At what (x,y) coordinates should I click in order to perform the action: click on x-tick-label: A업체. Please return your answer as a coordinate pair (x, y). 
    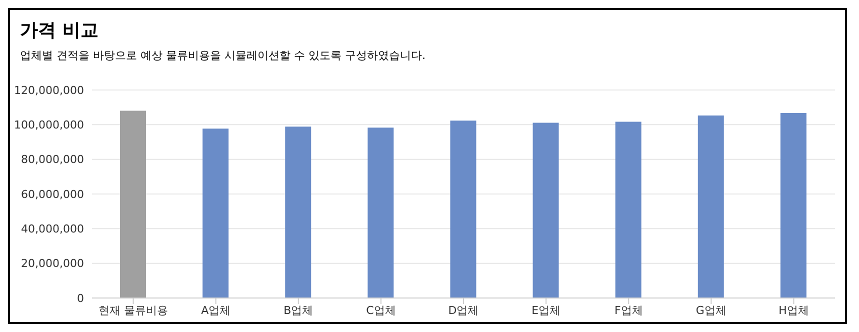
    Looking at the image, I should click on (216, 310).